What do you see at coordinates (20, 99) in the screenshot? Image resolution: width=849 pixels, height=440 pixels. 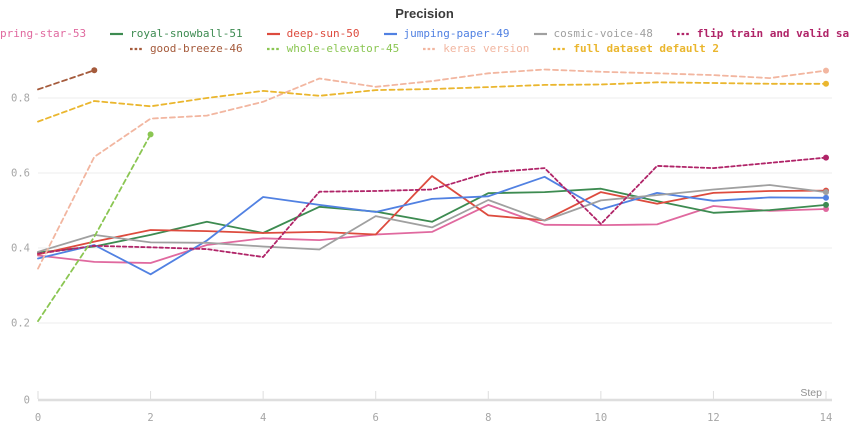 I see `y-tick-label: 0.8` at bounding box center [20, 99].